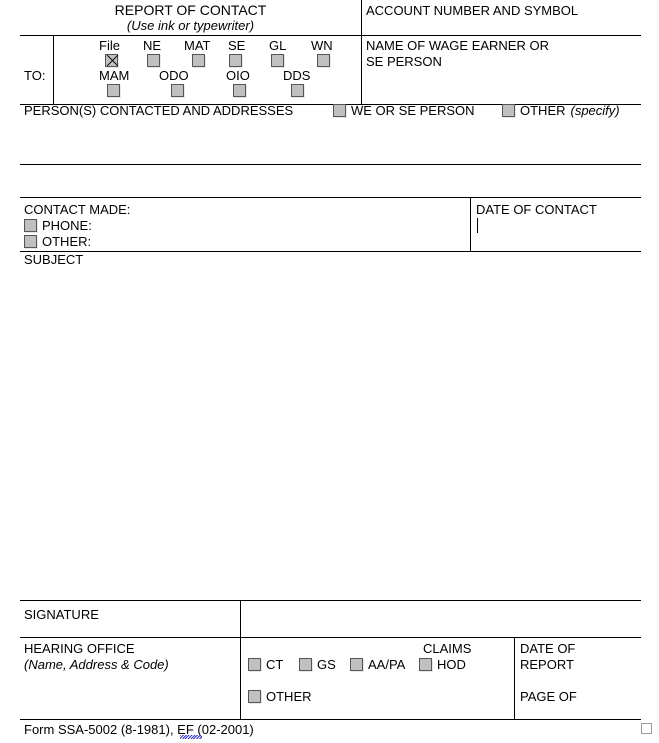 This screenshot has height=743, width=659. What do you see at coordinates (152, 45) in the screenshot?
I see `to-option-label-ne: NE` at bounding box center [152, 45].